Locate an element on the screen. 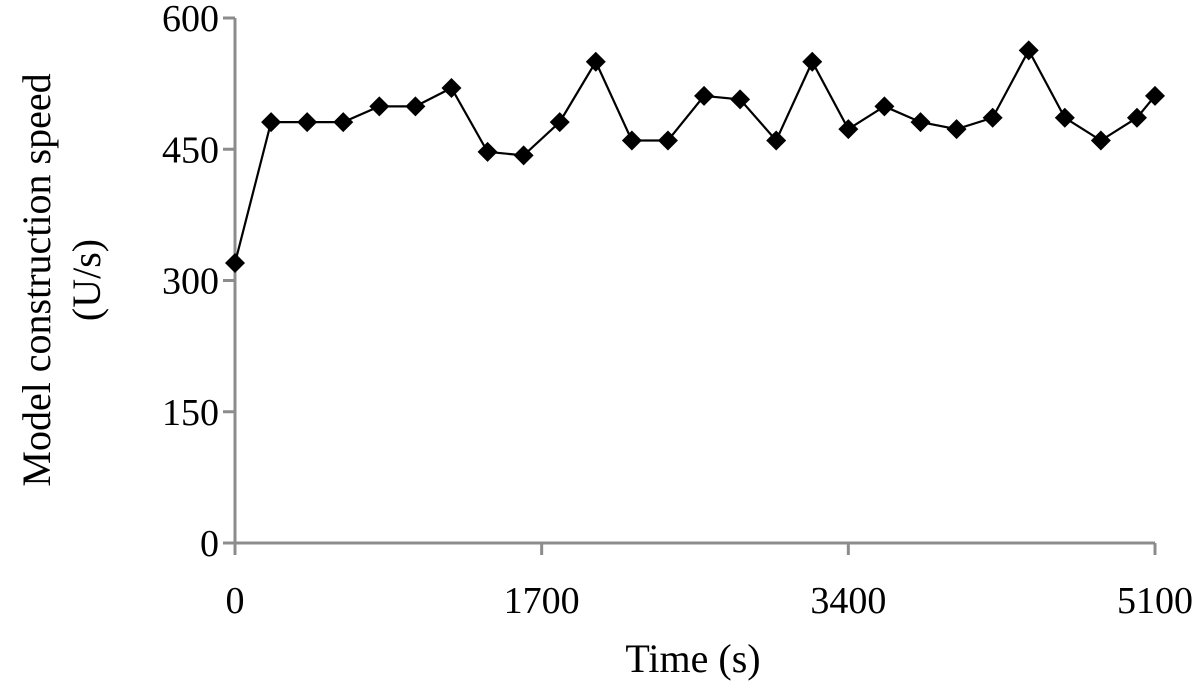  y-axis-title-line-2: (U/s) is located at coordinates (86, 280).